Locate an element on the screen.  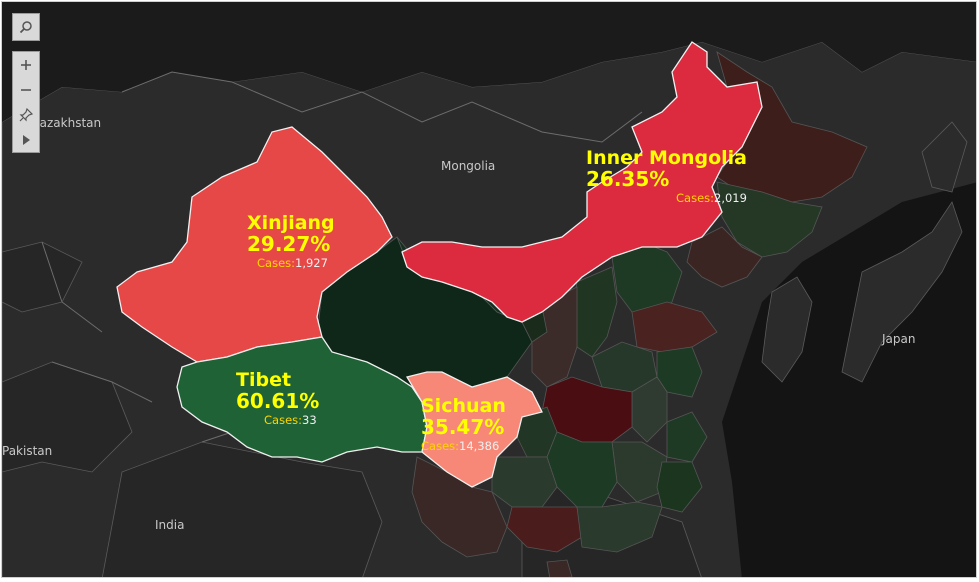
province-jilin is located at coordinates (769, 219).